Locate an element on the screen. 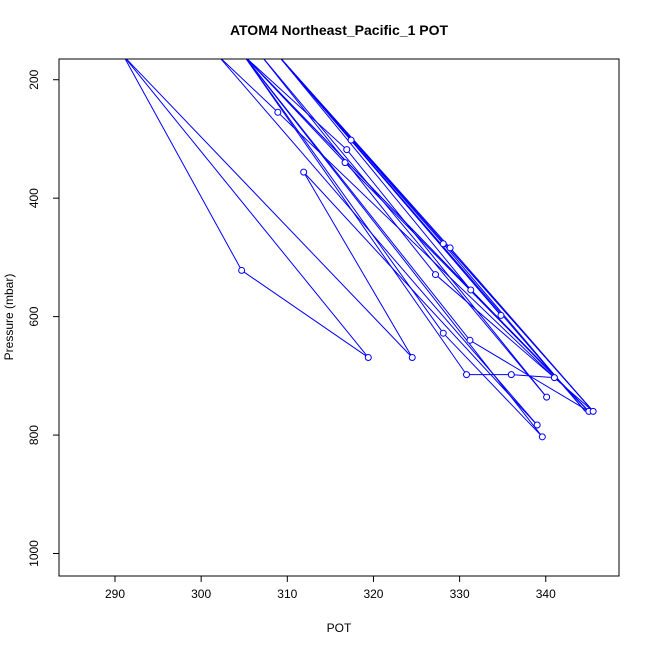 Image resolution: width=650 pixels, height=650 pixels. x-tick-label: 300 is located at coordinates (201, 594).